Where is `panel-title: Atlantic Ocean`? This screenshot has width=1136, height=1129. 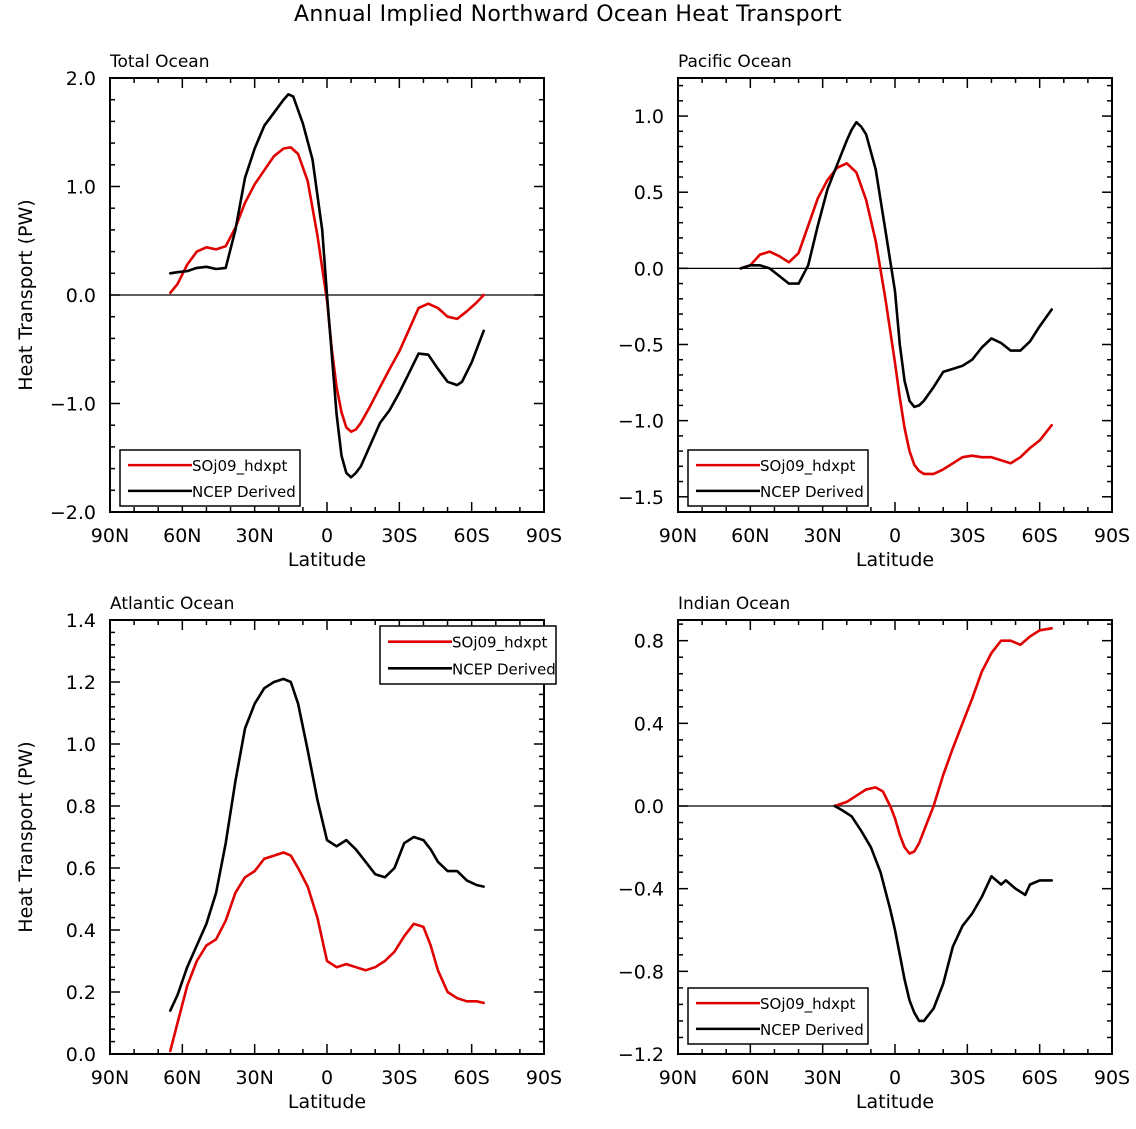
panel-title: Atlantic Ocean is located at coordinates (172, 604).